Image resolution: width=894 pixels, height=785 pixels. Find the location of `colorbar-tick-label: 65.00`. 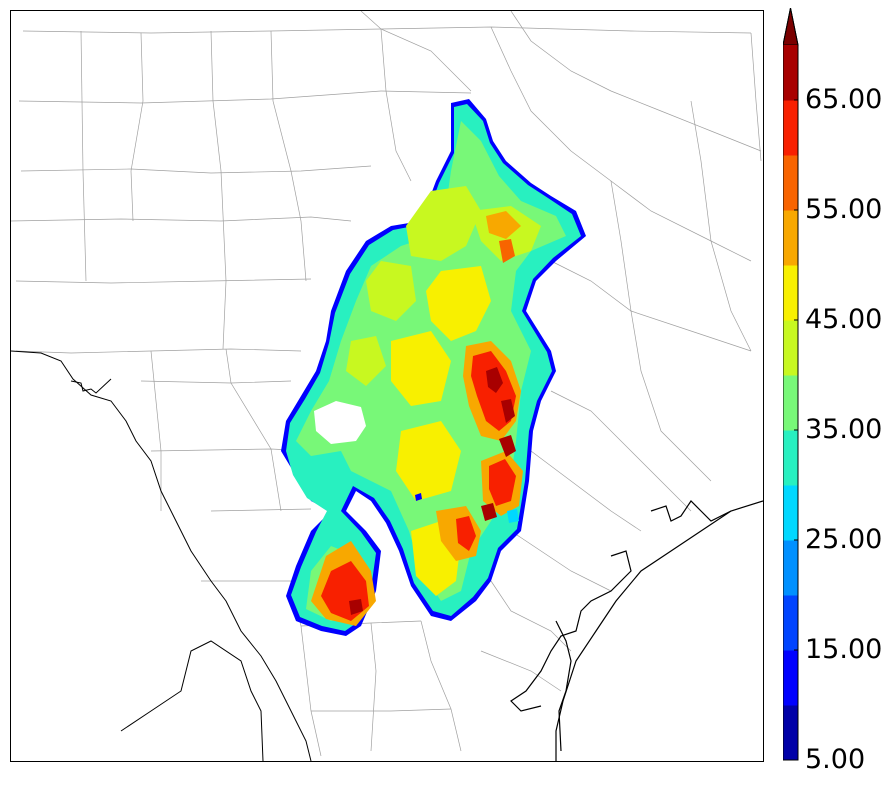

colorbar-tick-label: 65.00 is located at coordinates (844, 99).